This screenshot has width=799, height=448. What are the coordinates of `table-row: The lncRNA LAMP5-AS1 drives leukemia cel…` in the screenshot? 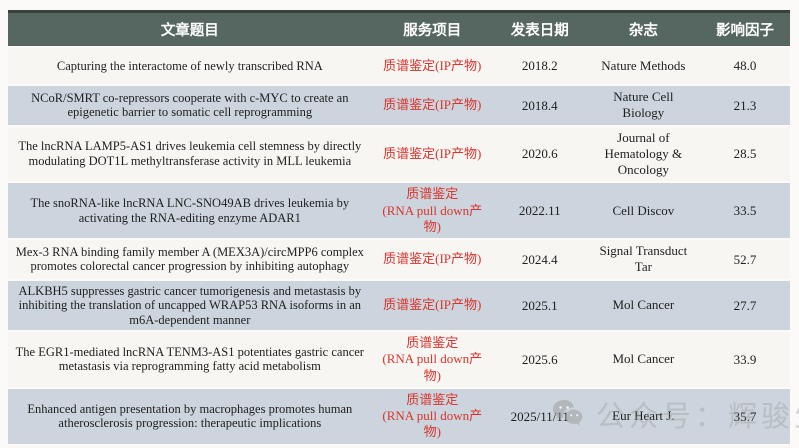 It's located at (399, 154).